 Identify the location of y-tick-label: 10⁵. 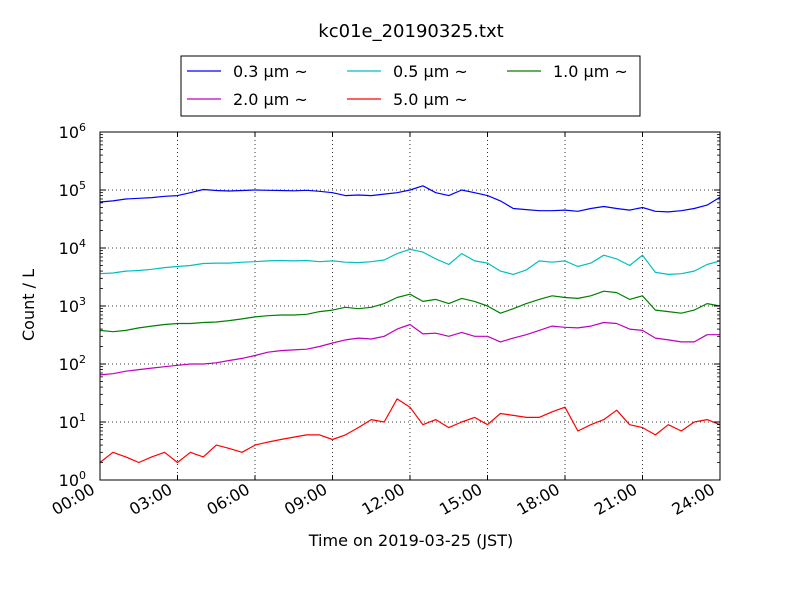
(72, 189).